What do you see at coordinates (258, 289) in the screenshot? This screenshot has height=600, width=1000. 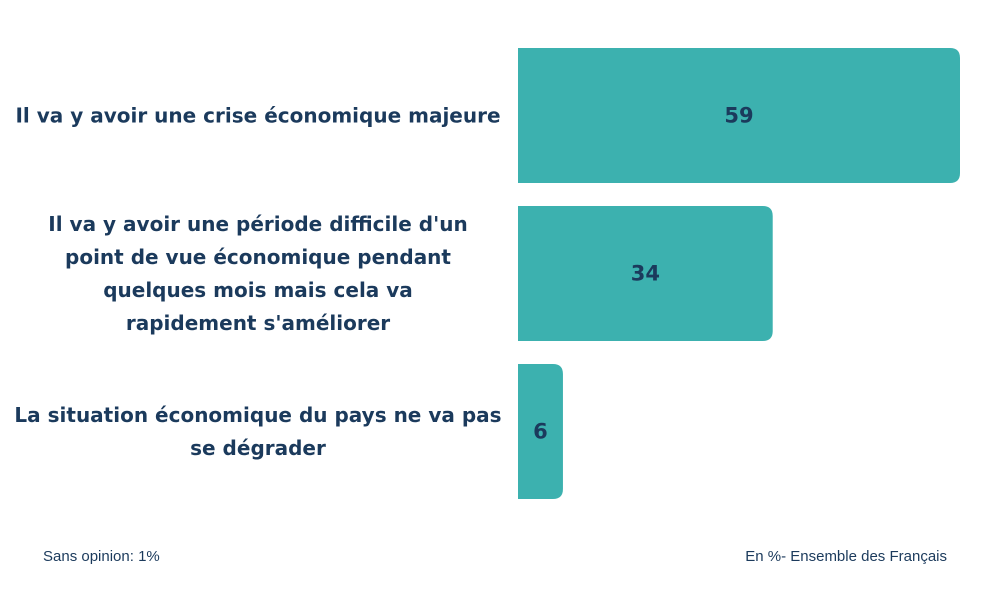 I see `category-label-line: quelques mois mais cela va` at bounding box center [258, 289].